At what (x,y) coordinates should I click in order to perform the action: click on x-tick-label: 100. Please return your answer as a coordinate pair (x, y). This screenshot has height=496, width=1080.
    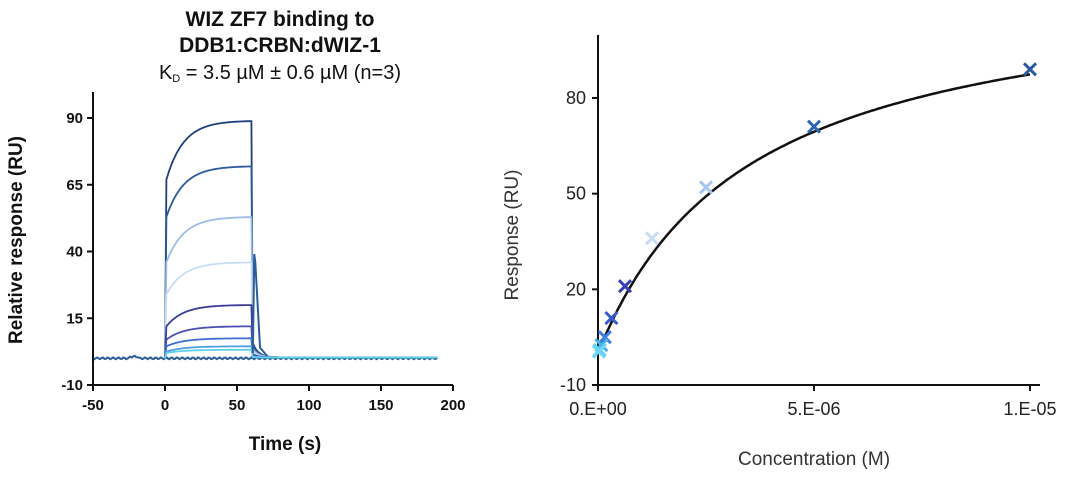
    Looking at the image, I should click on (308, 405).